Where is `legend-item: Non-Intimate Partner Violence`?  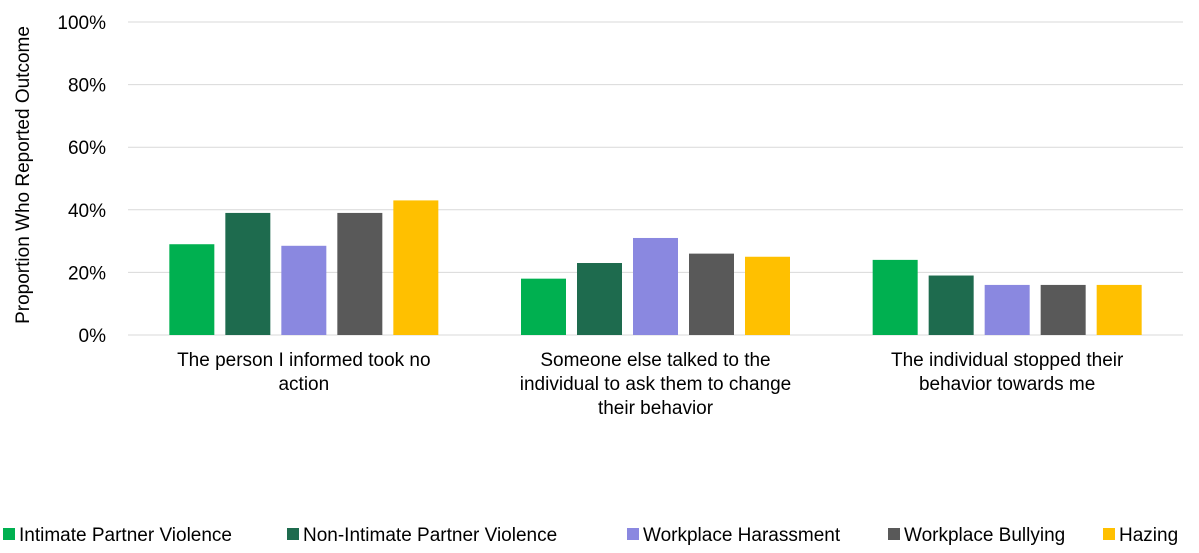 legend-item: Non-Intimate Partner Violence is located at coordinates (422, 535).